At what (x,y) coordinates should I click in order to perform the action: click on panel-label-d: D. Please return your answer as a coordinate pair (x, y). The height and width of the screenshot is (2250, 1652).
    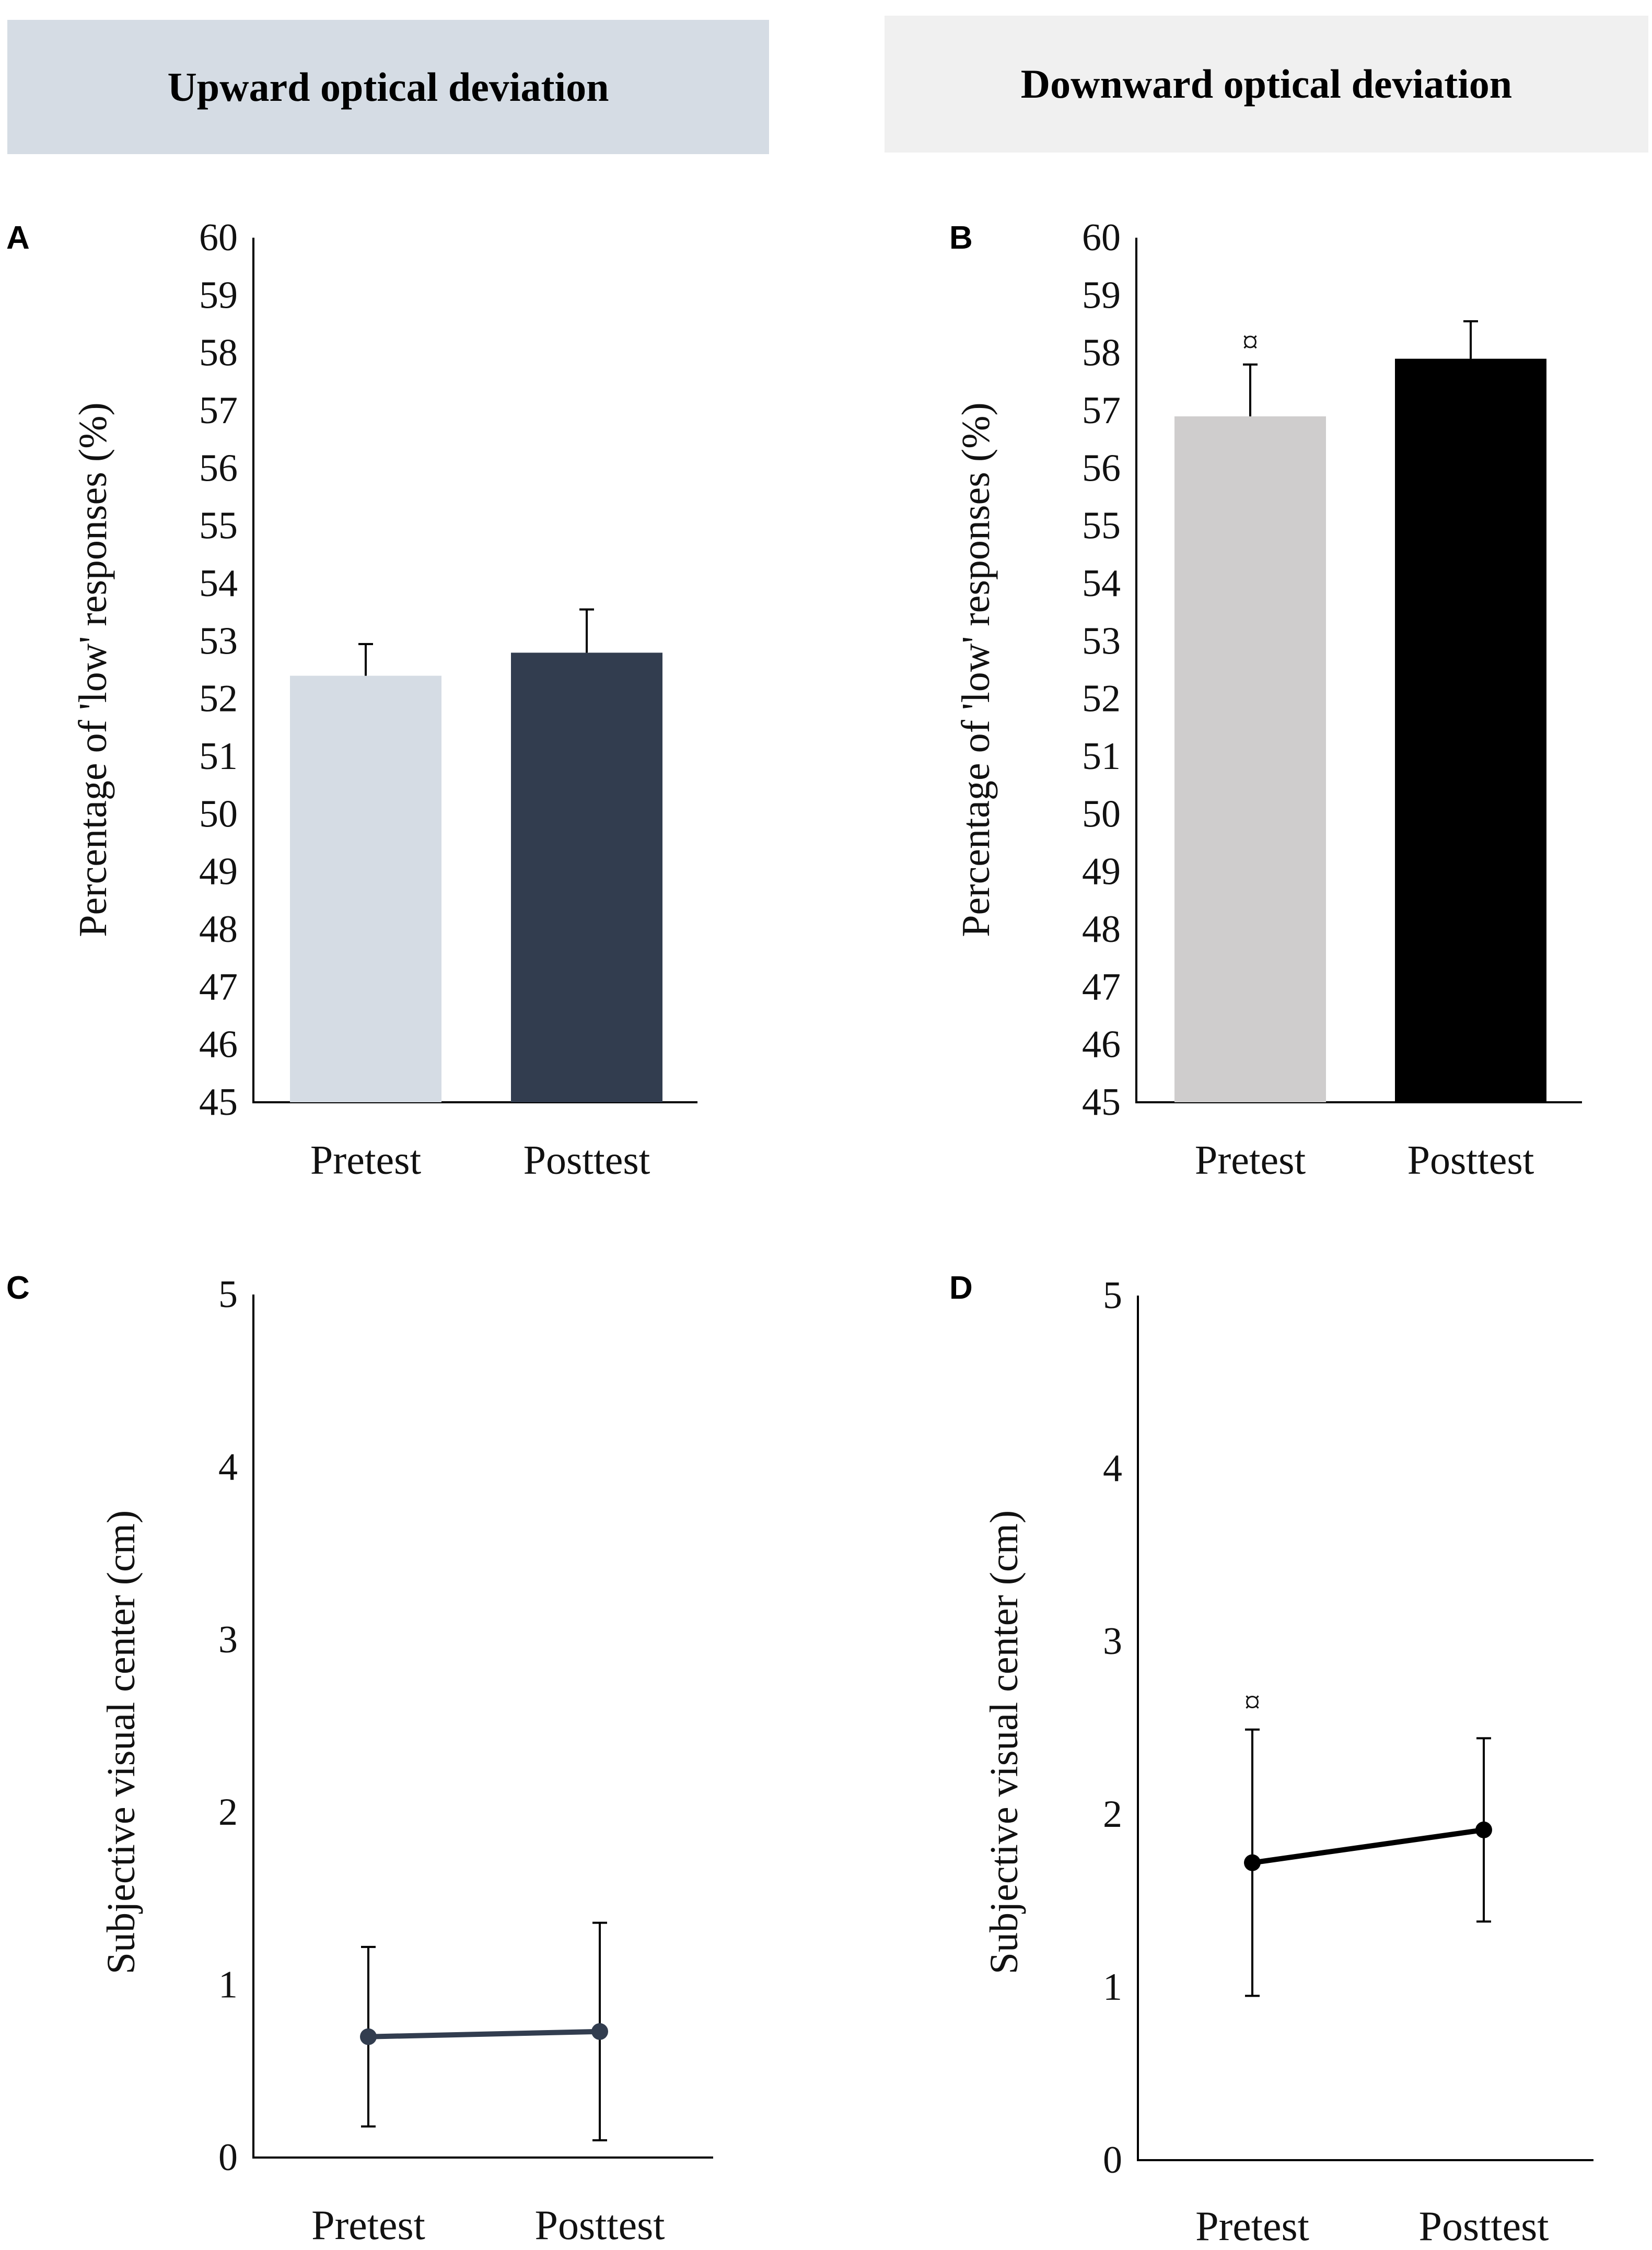
    Looking at the image, I should click on (961, 1288).